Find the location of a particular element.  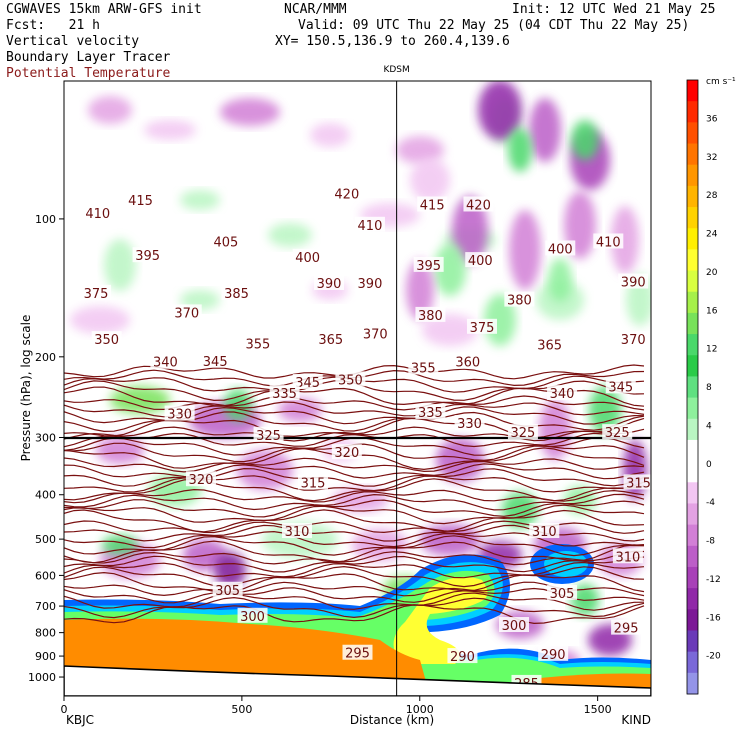

theta-label: 375 is located at coordinates (96, 294).